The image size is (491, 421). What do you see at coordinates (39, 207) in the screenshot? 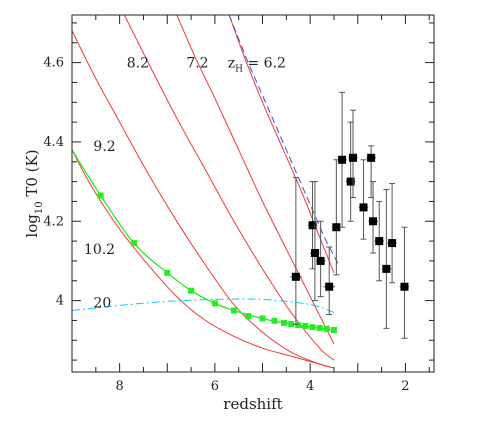
I see `y-axis-label-subscript: 10` at bounding box center [39, 207].